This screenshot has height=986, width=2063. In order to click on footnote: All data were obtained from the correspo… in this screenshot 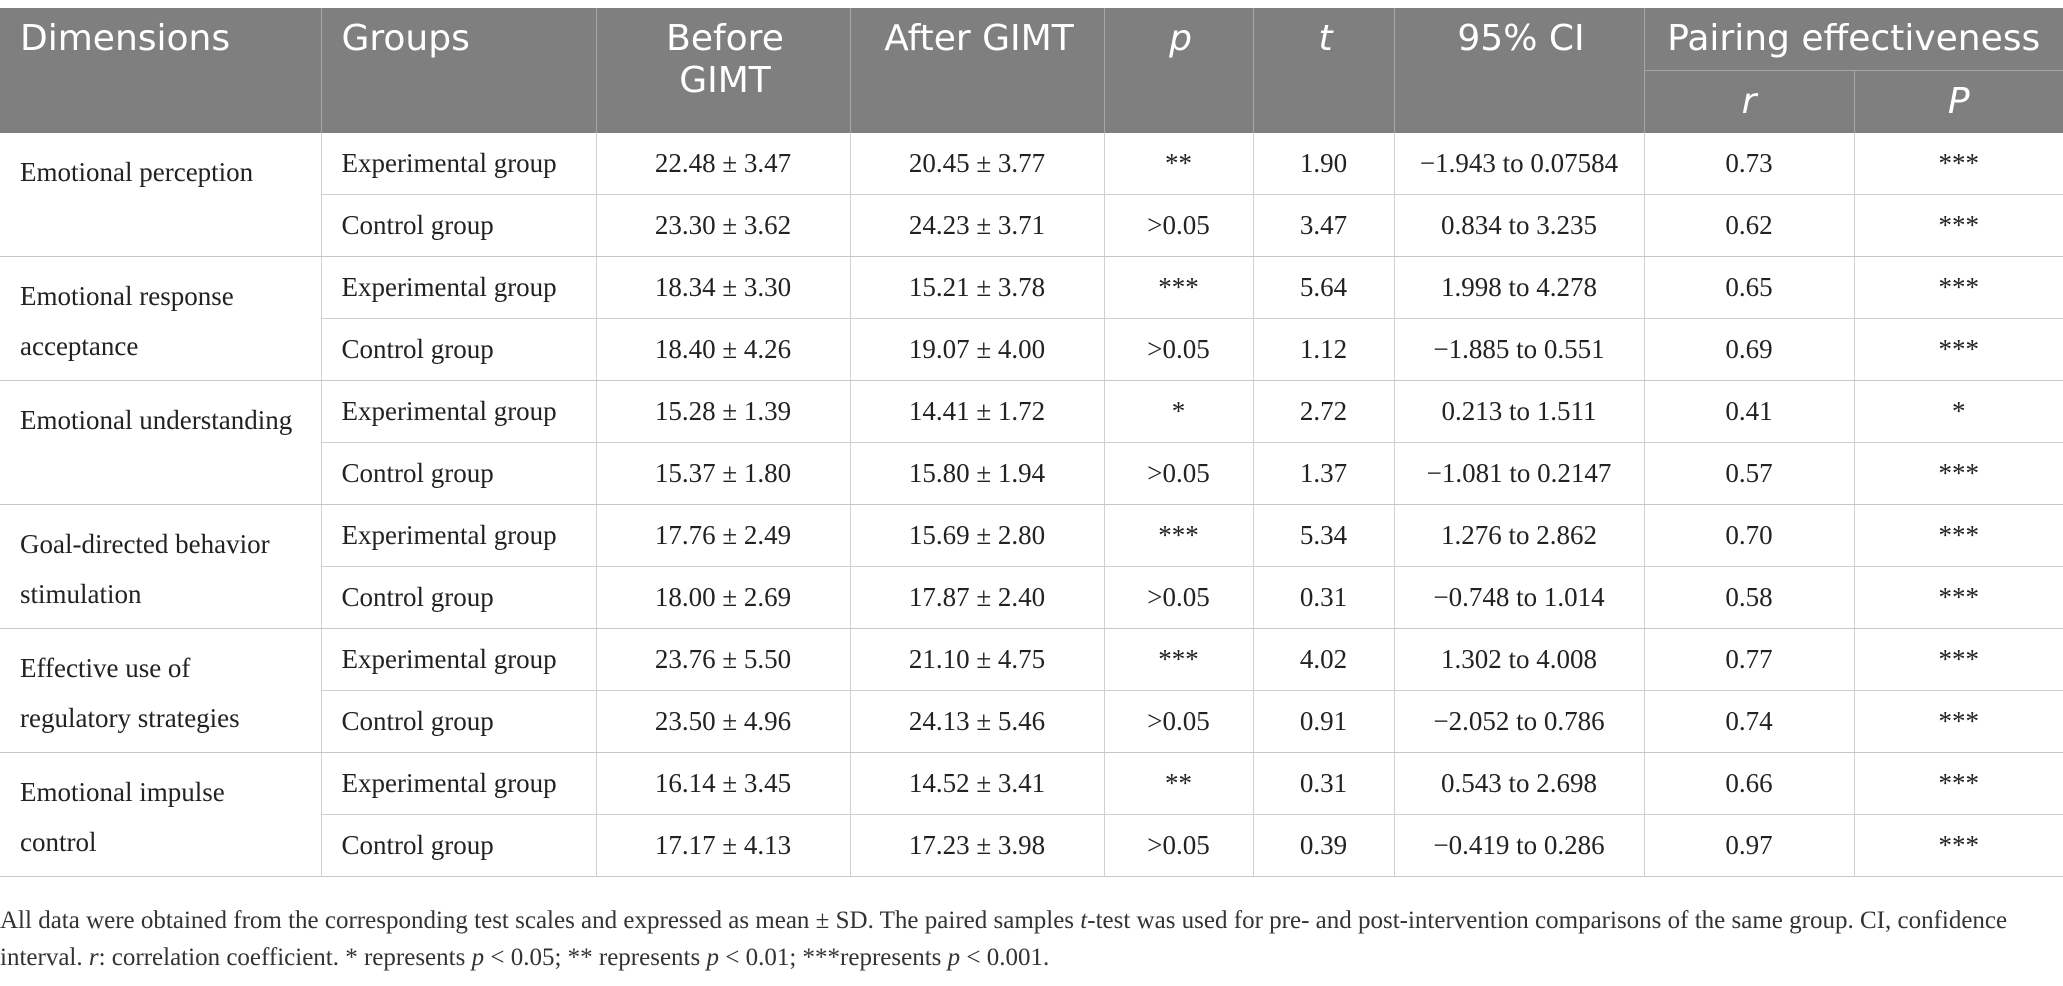, I will do `click(1020, 939)`.